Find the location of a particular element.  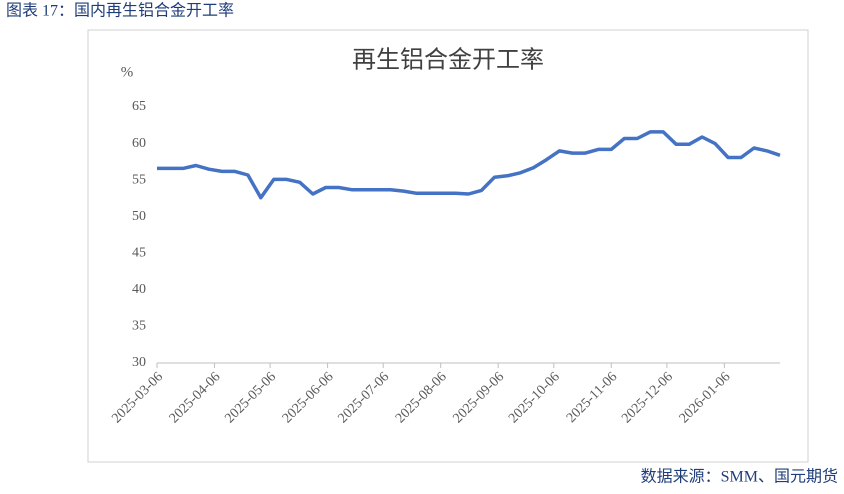

y-axis-label: % is located at coordinates (127, 72).